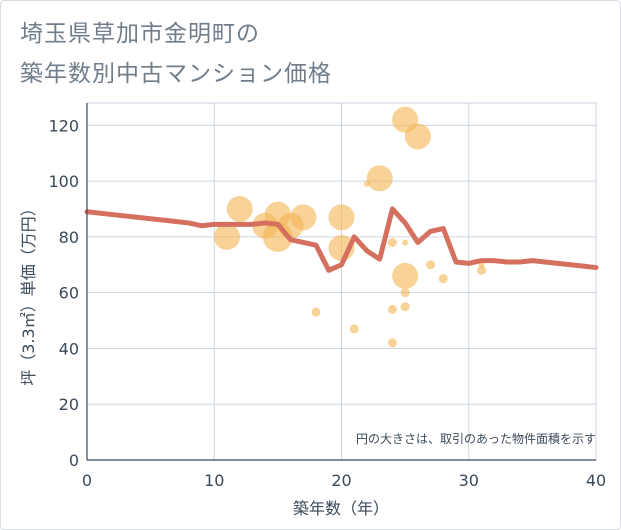 The height and width of the screenshot is (530, 621). I want to click on x-tick-label: 0, so click(87, 480).